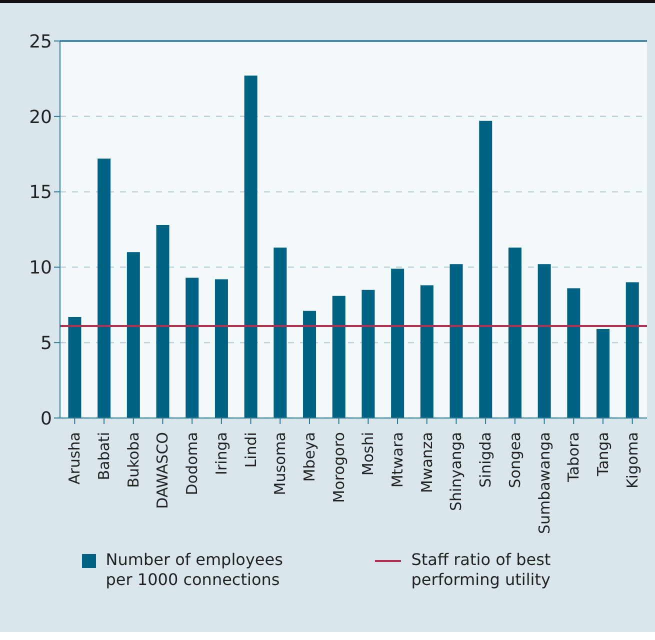  What do you see at coordinates (46, 419) in the screenshot?
I see `y-tick-label: 0` at bounding box center [46, 419].